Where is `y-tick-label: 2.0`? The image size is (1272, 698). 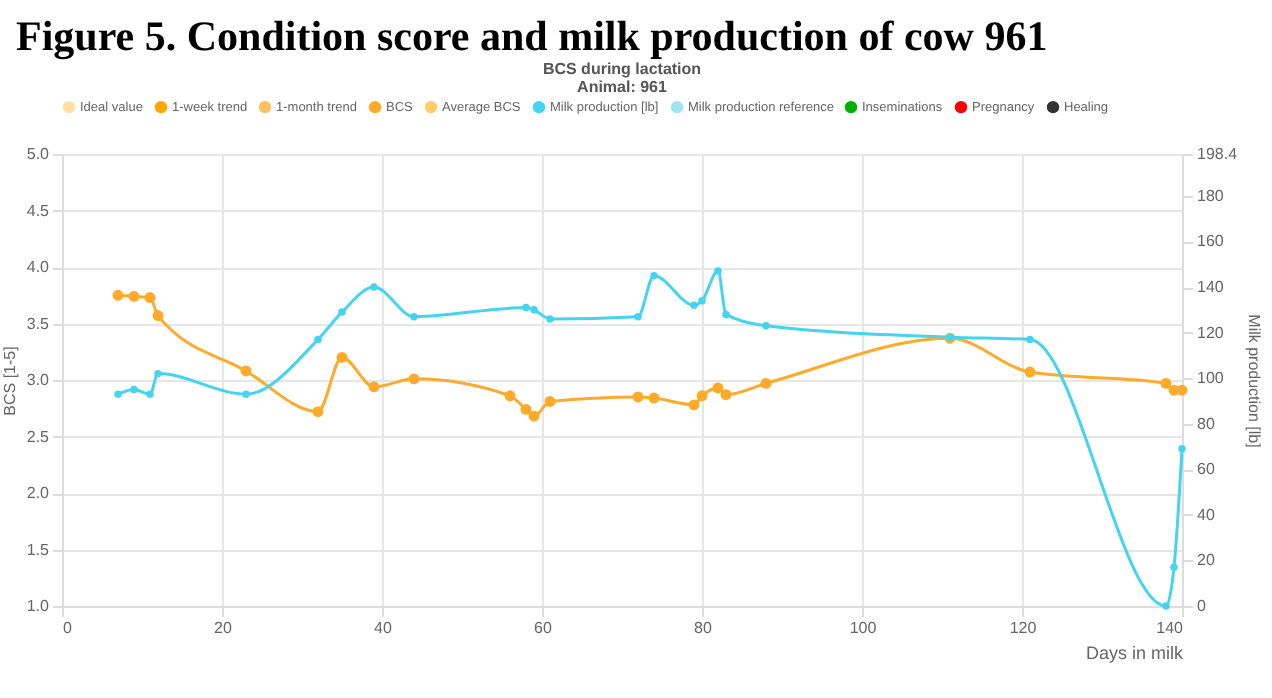 y-tick-label: 2.0 is located at coordinates (38, 493).